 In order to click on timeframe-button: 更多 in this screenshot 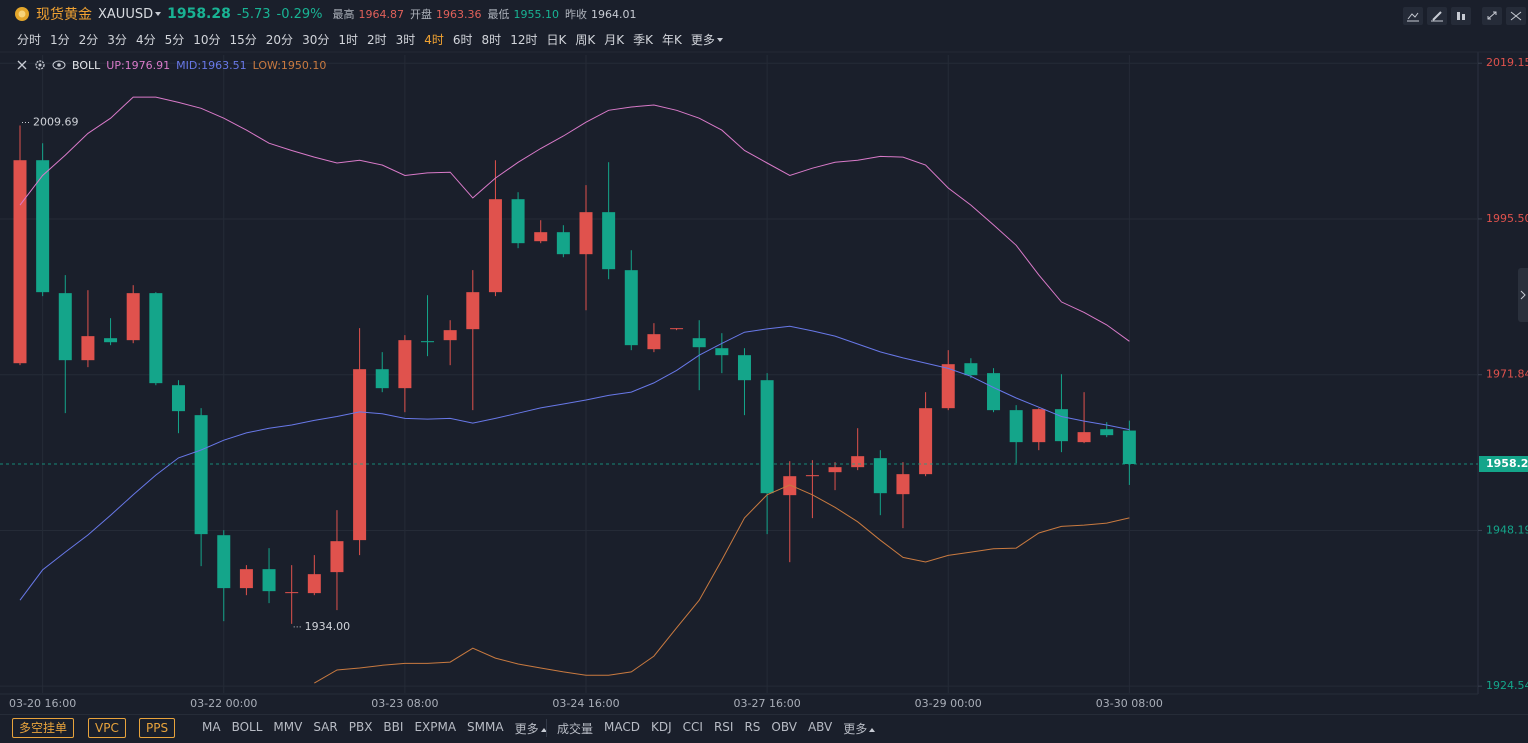, I will do `click(707, 39)`.